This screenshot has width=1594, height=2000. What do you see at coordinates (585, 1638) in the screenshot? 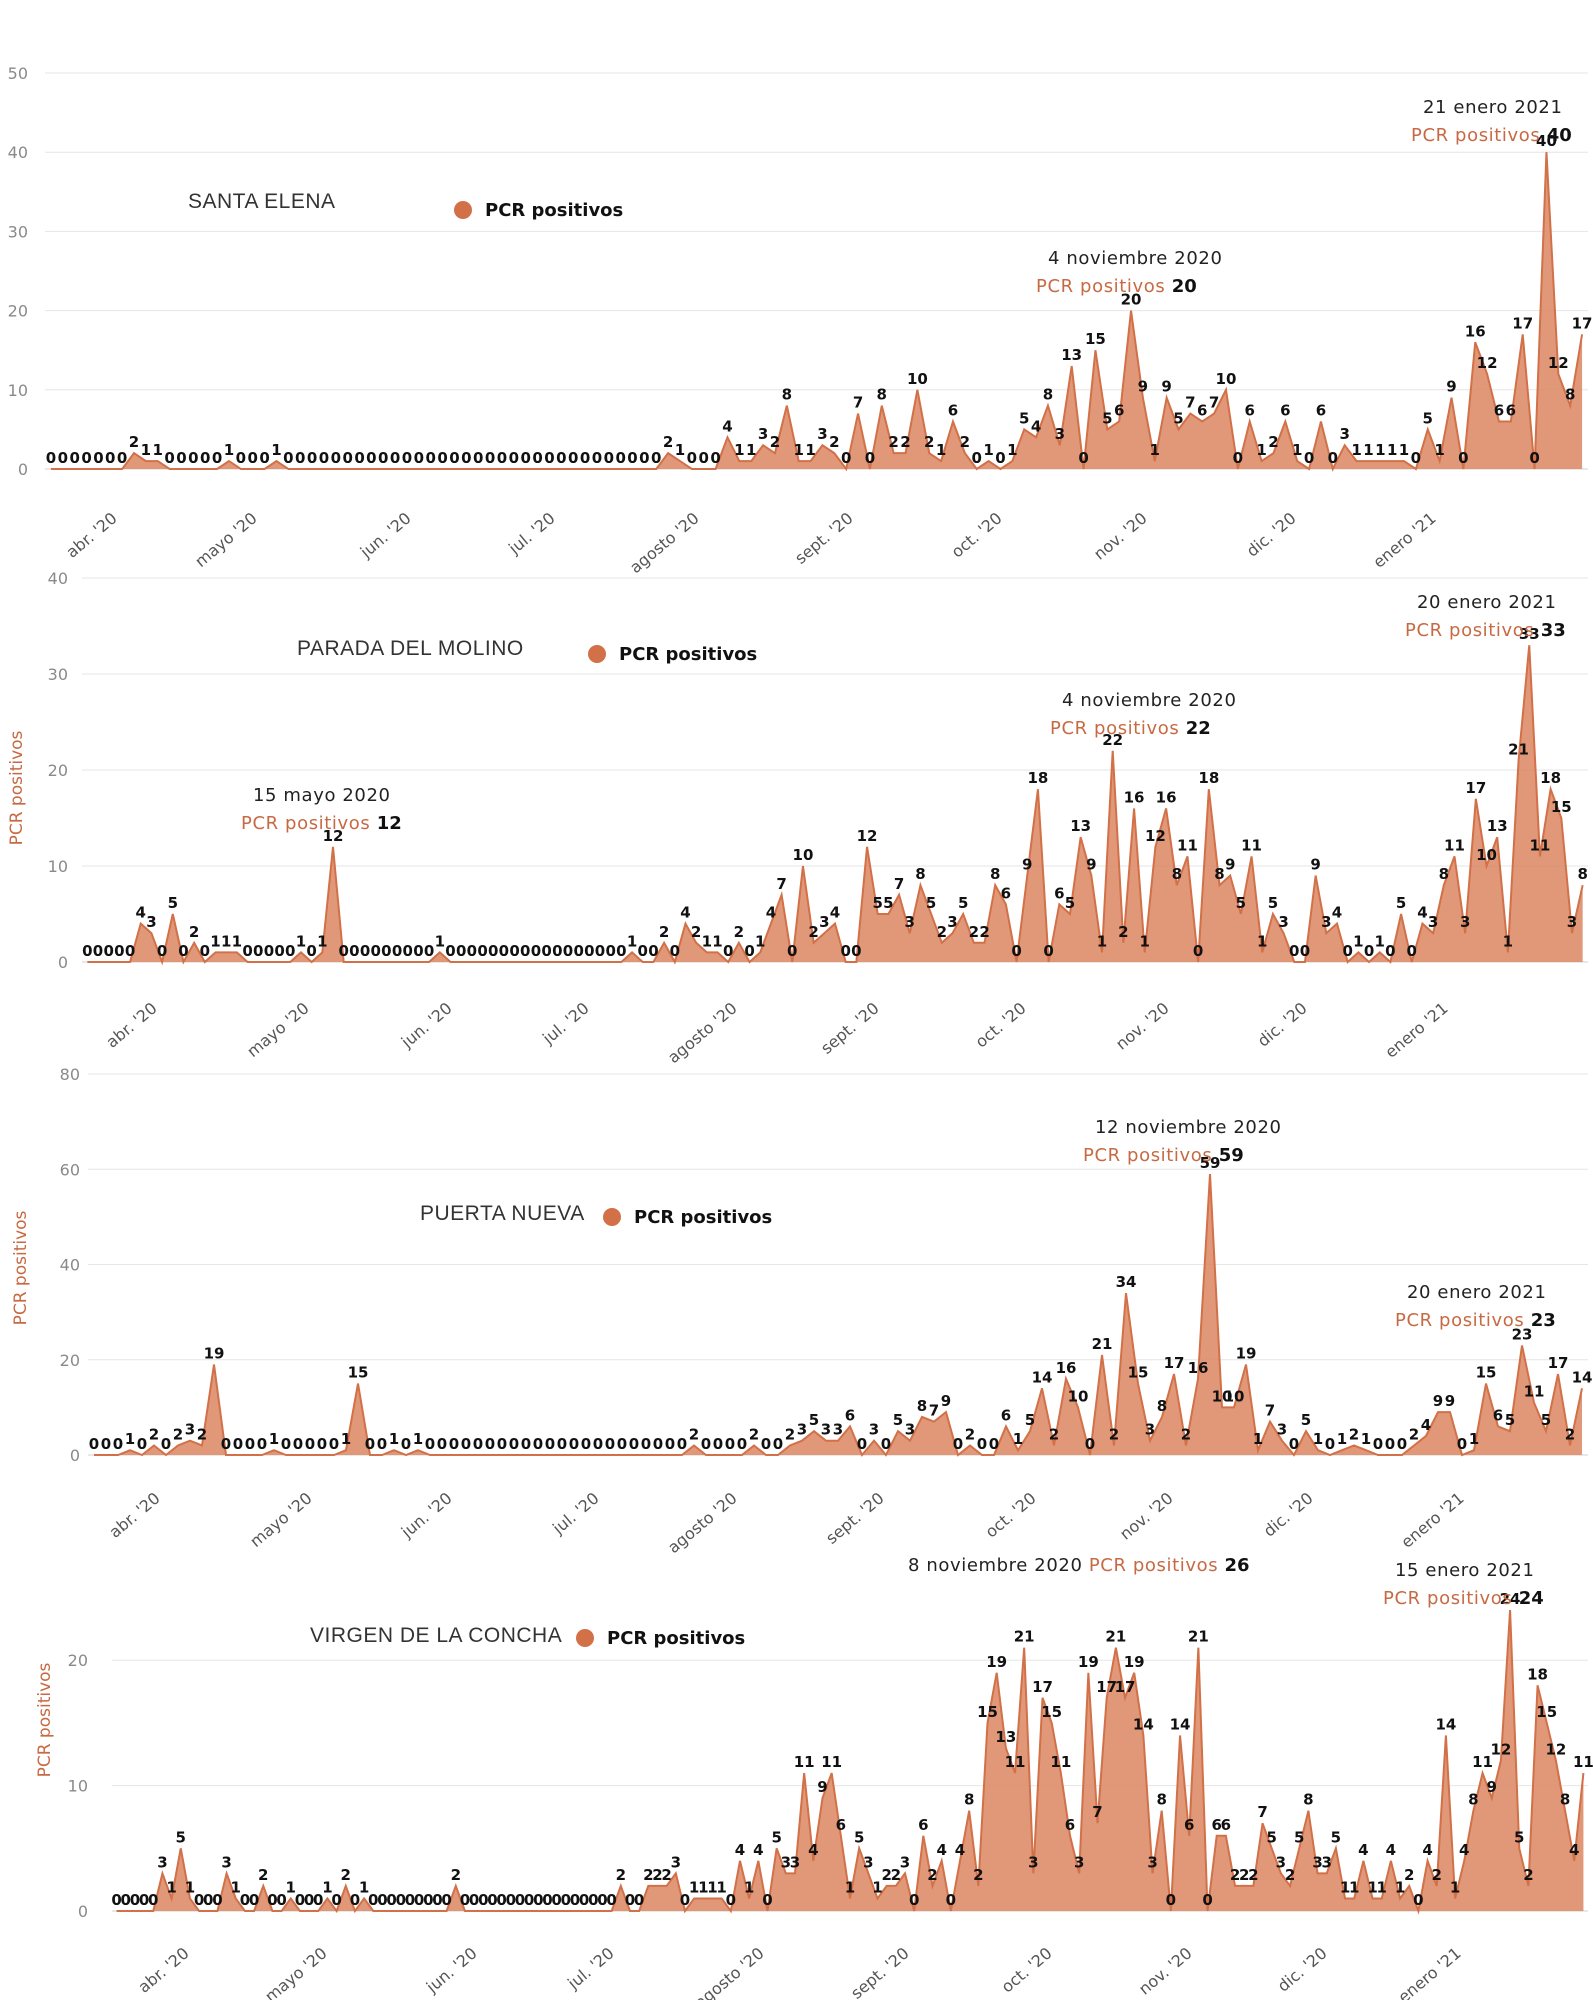
I see `legend-dot` at bounding box center [585, 1638].